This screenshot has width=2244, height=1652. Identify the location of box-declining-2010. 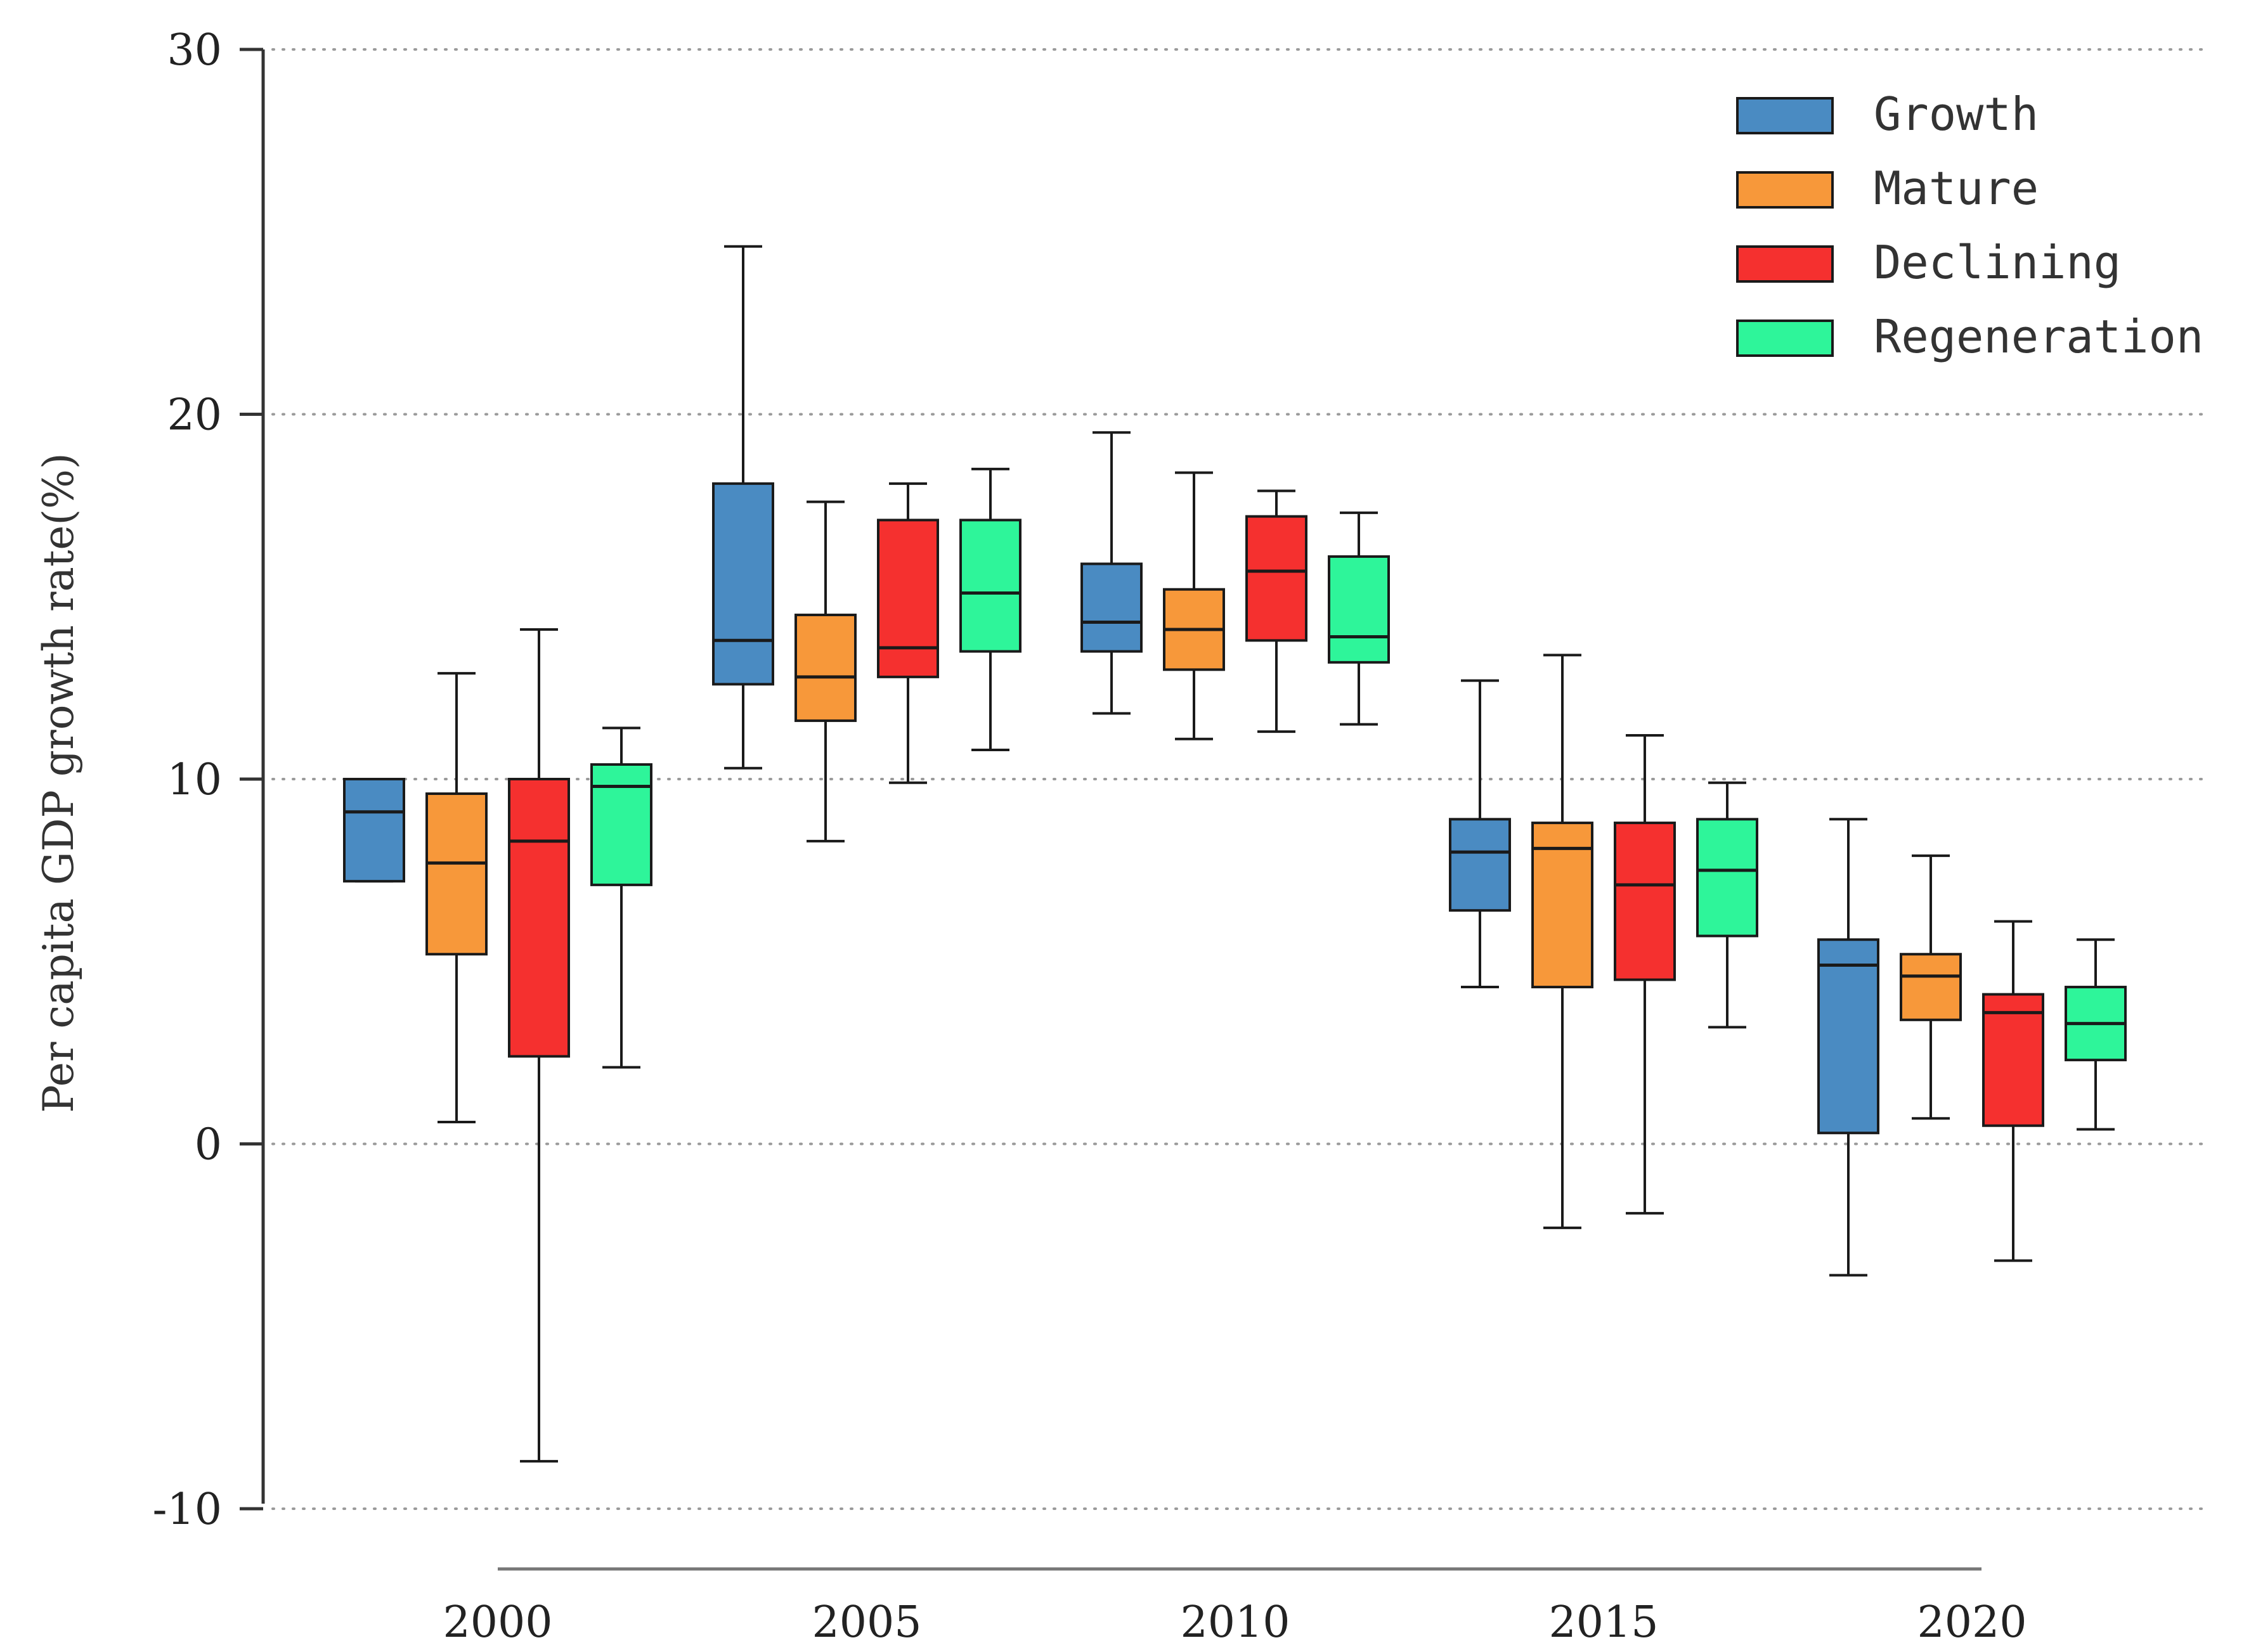
(1276, 611).